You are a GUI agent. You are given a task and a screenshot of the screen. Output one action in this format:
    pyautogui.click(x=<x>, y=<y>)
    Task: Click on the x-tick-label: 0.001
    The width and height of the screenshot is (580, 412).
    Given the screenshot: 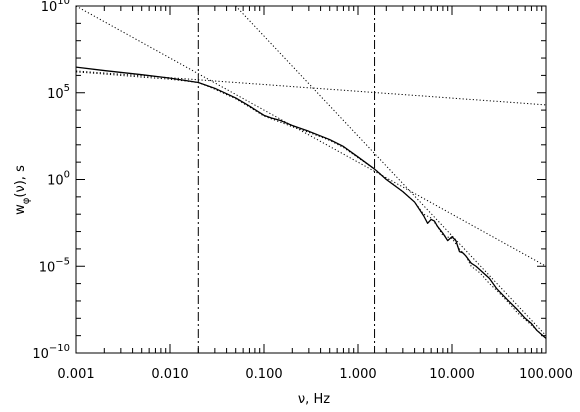 What is the action you would take?
    pyautogui.click(x=75, y=374)
    